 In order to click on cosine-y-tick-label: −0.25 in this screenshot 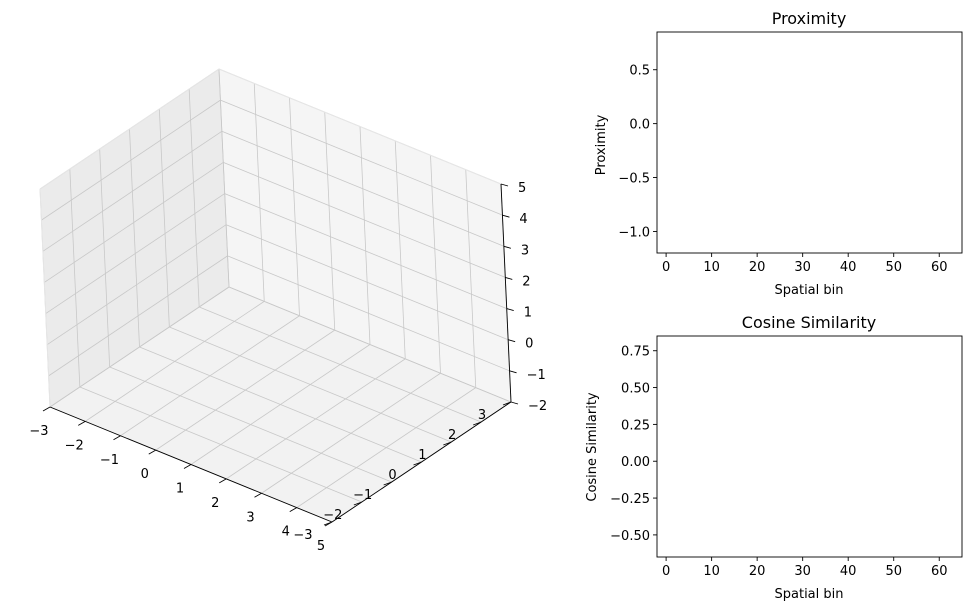, I will do `click(630, 499)`.